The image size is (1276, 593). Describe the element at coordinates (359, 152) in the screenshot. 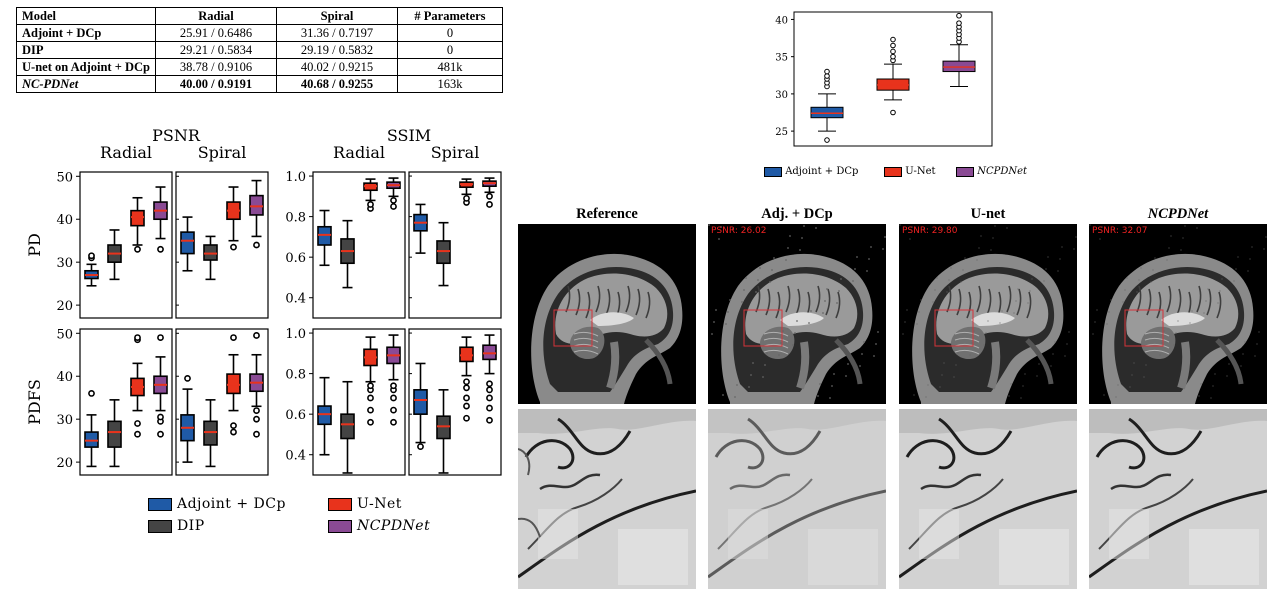

I see `column-label-ssim-radial: Radial` at that location.